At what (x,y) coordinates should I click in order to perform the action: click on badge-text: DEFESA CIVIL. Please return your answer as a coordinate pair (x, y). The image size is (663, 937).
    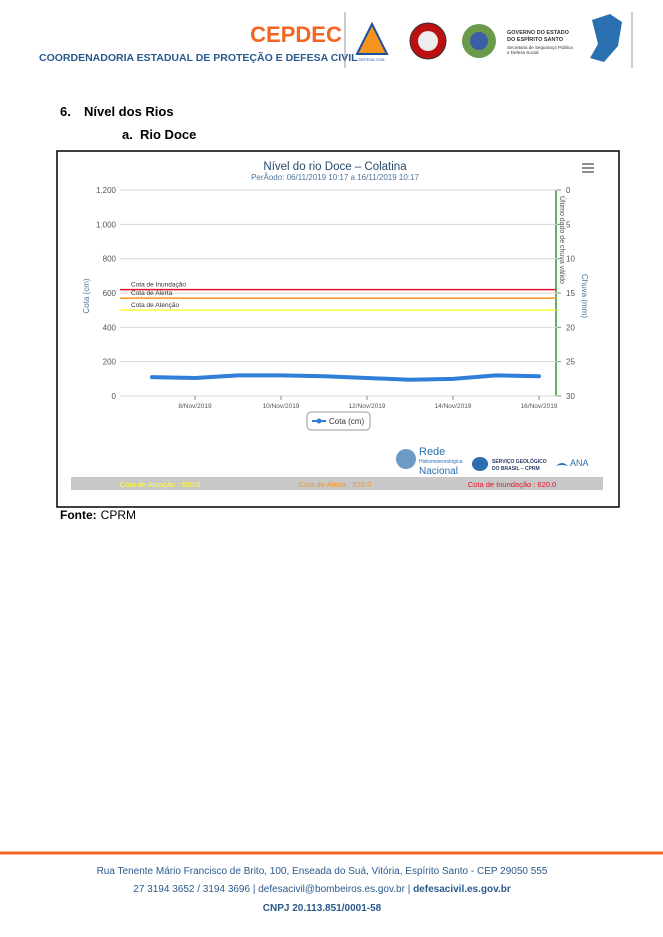
    Looking at the image, I should click on (373, 59).